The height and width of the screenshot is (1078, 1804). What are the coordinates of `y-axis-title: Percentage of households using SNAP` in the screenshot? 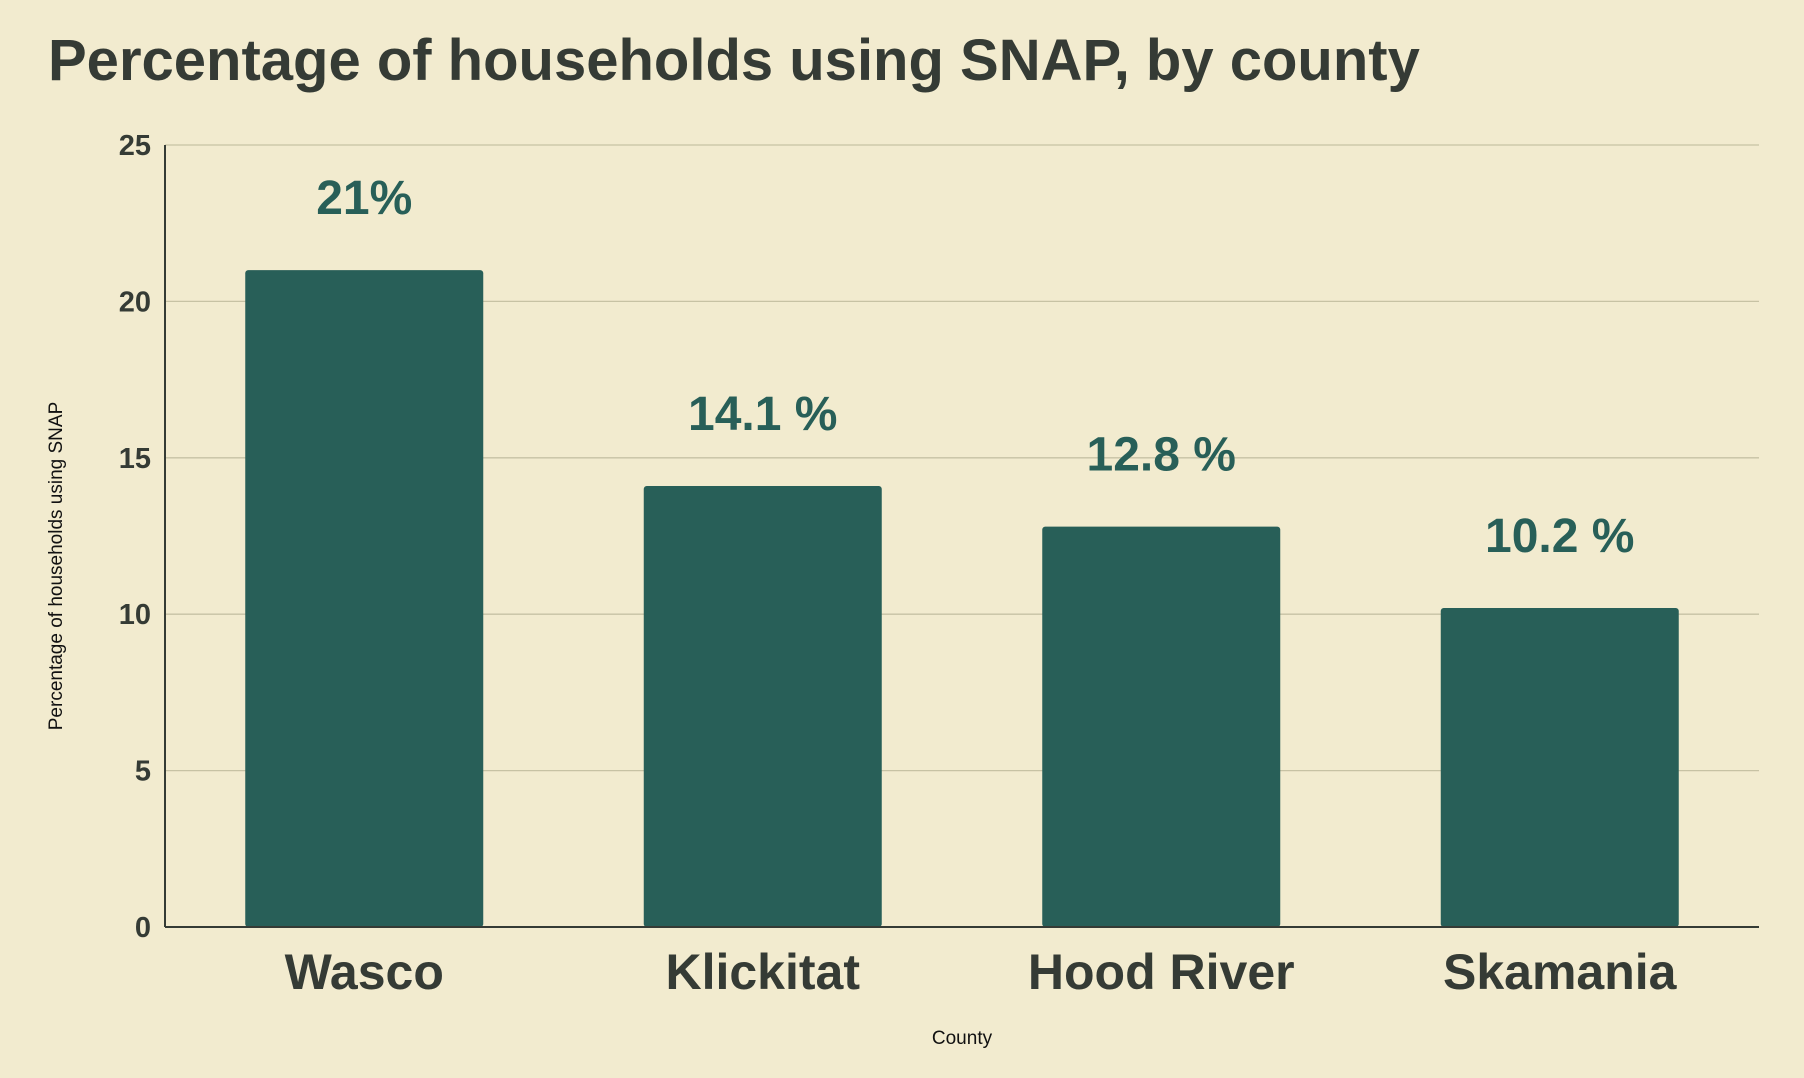 It's located at (56, 566).